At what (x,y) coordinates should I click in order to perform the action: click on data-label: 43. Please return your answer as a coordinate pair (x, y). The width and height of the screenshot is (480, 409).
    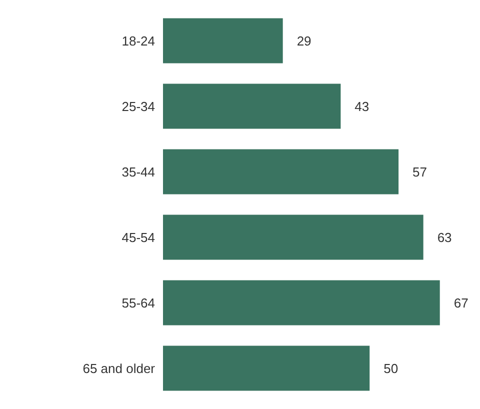
    Looking at the image, I should click on (362, 106).